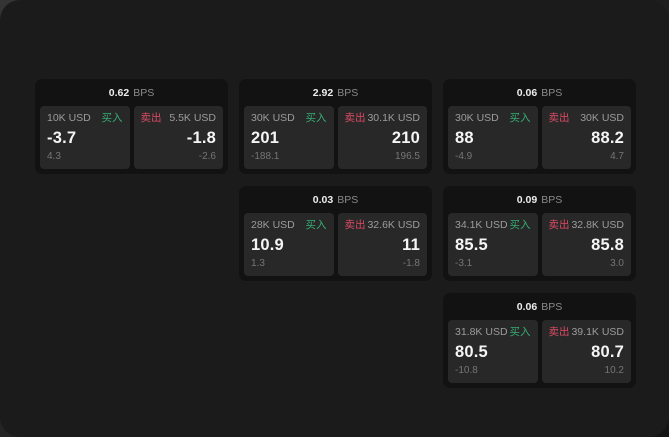 The image size is (669, 437). I want to click on bps-value: 0.09, so click(527, 199).